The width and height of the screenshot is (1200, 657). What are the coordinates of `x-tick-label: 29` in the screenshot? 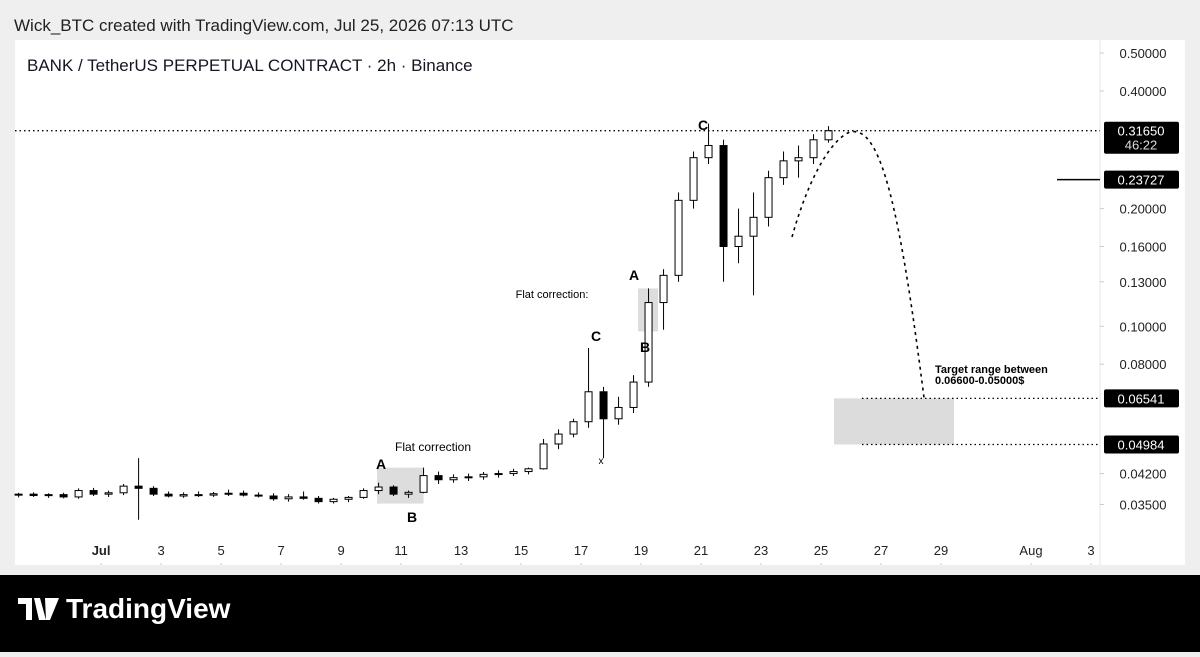 It's located at (941, 550).